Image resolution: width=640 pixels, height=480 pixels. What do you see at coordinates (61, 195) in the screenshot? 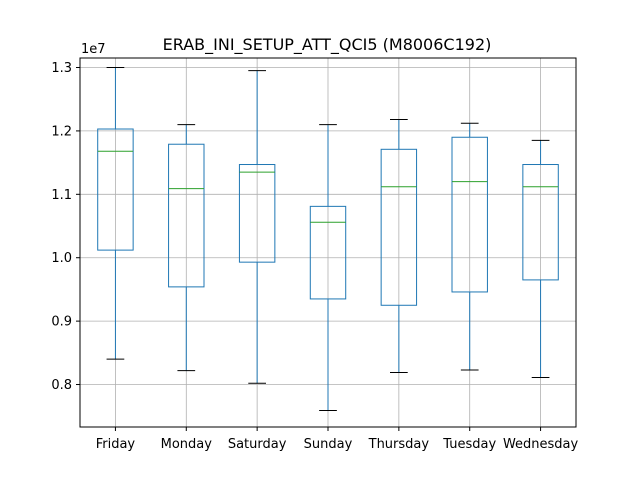
I see `y-tick-label: 1.1` at bounding box center [61, 195].